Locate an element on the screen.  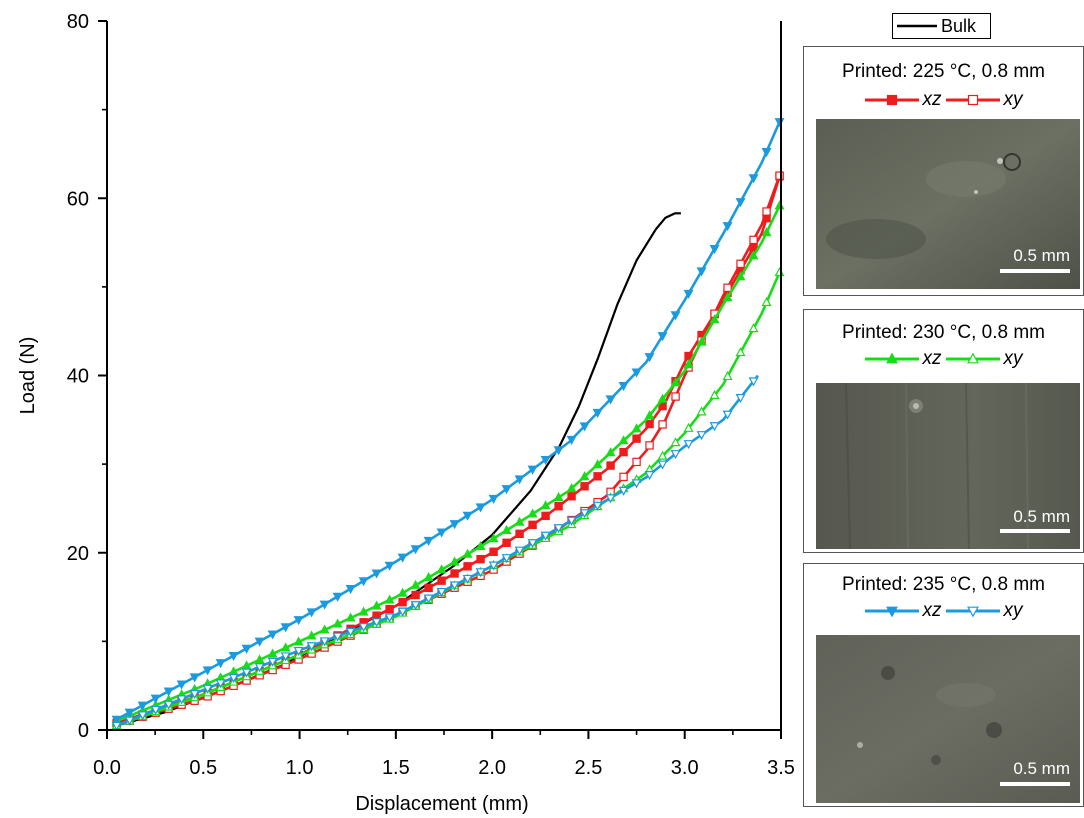
micrograph-panel-225: Printed: 225 °C, 0.8 mm xz xy 0.5 mm is located at coordinates (943, 171).